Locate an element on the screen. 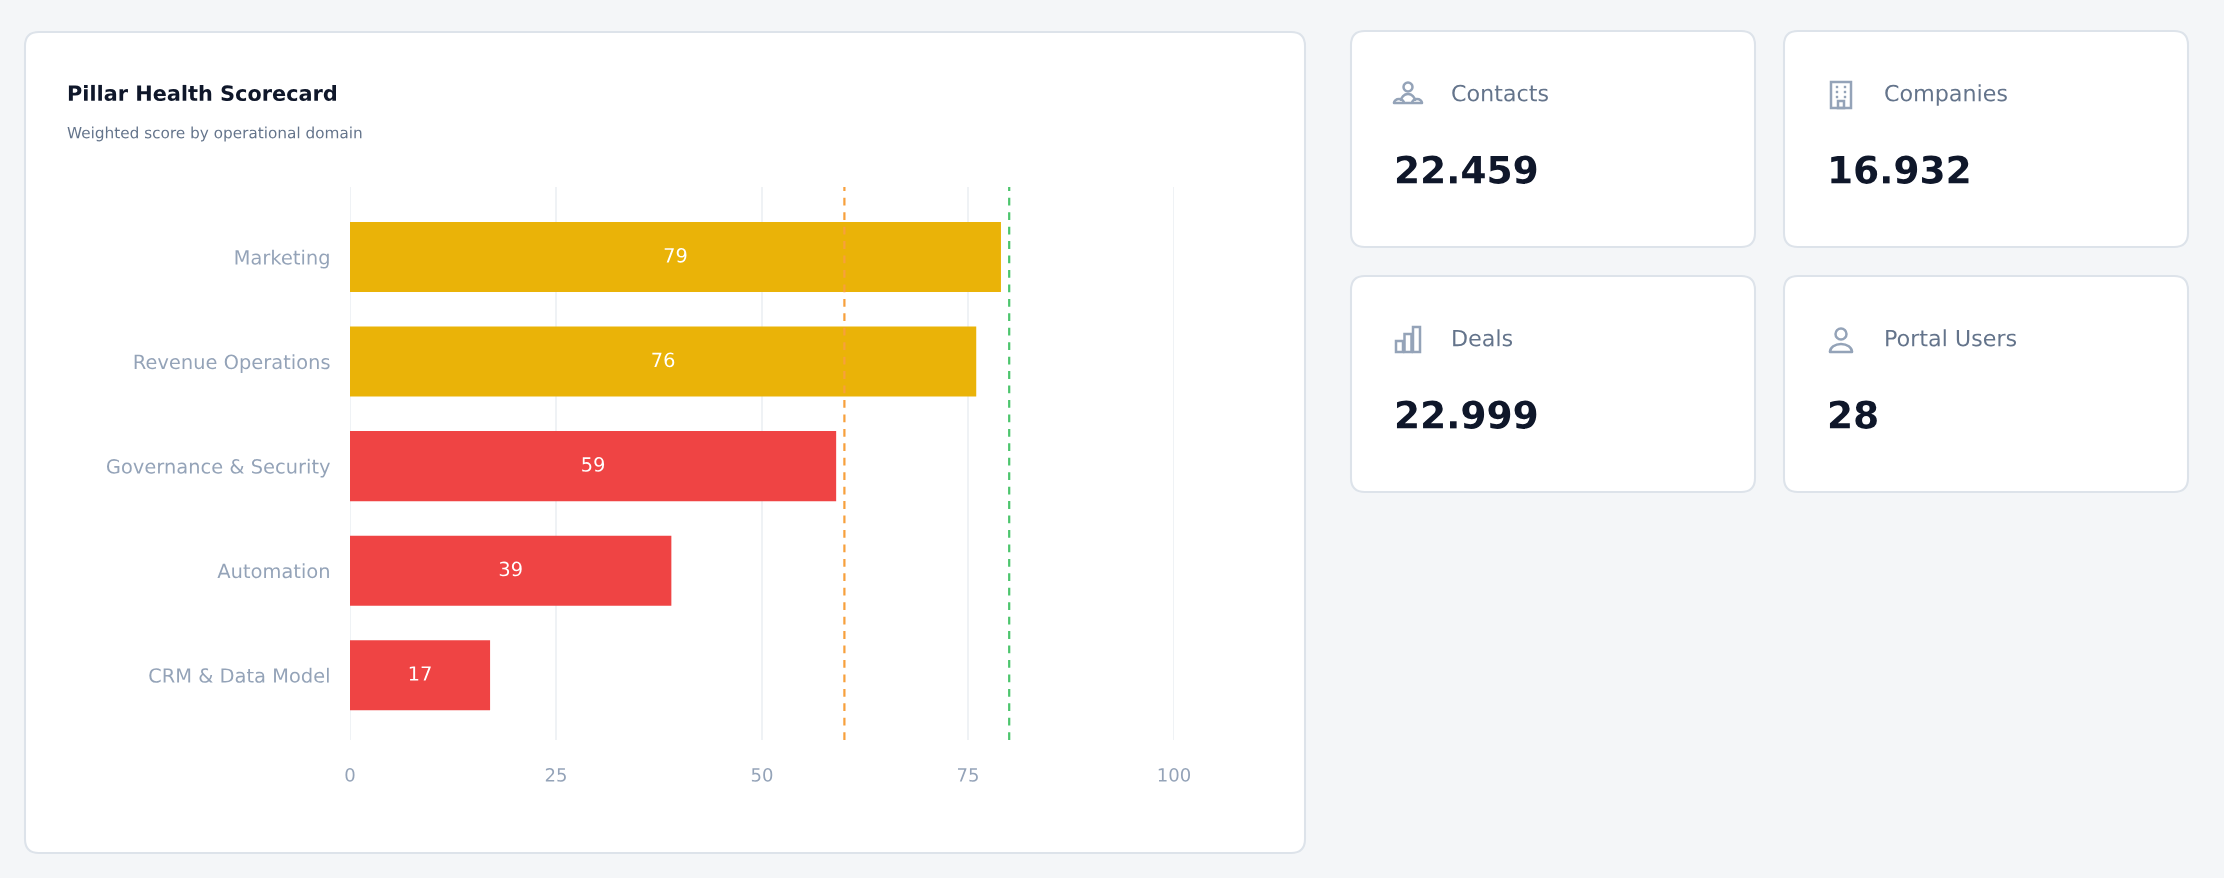 Image resolution: width=2224 pixels, height=878 pixels. data-label: 16.932 is located at coordinates (1900, 169).